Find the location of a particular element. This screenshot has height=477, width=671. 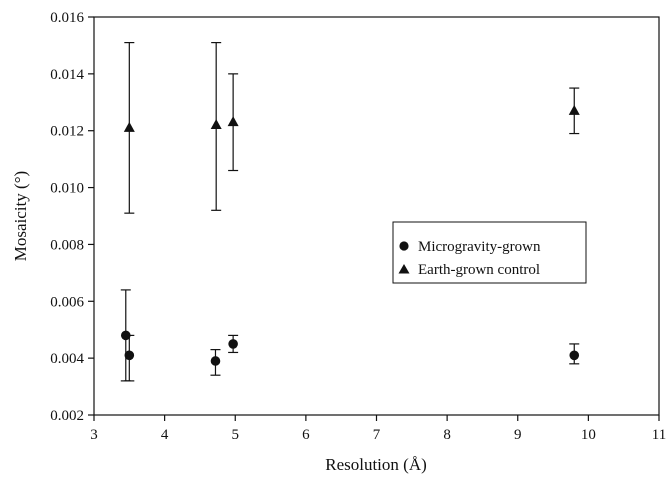

legend: Microgravity-grown Earth-grown control is located at coordinates (489, 252).